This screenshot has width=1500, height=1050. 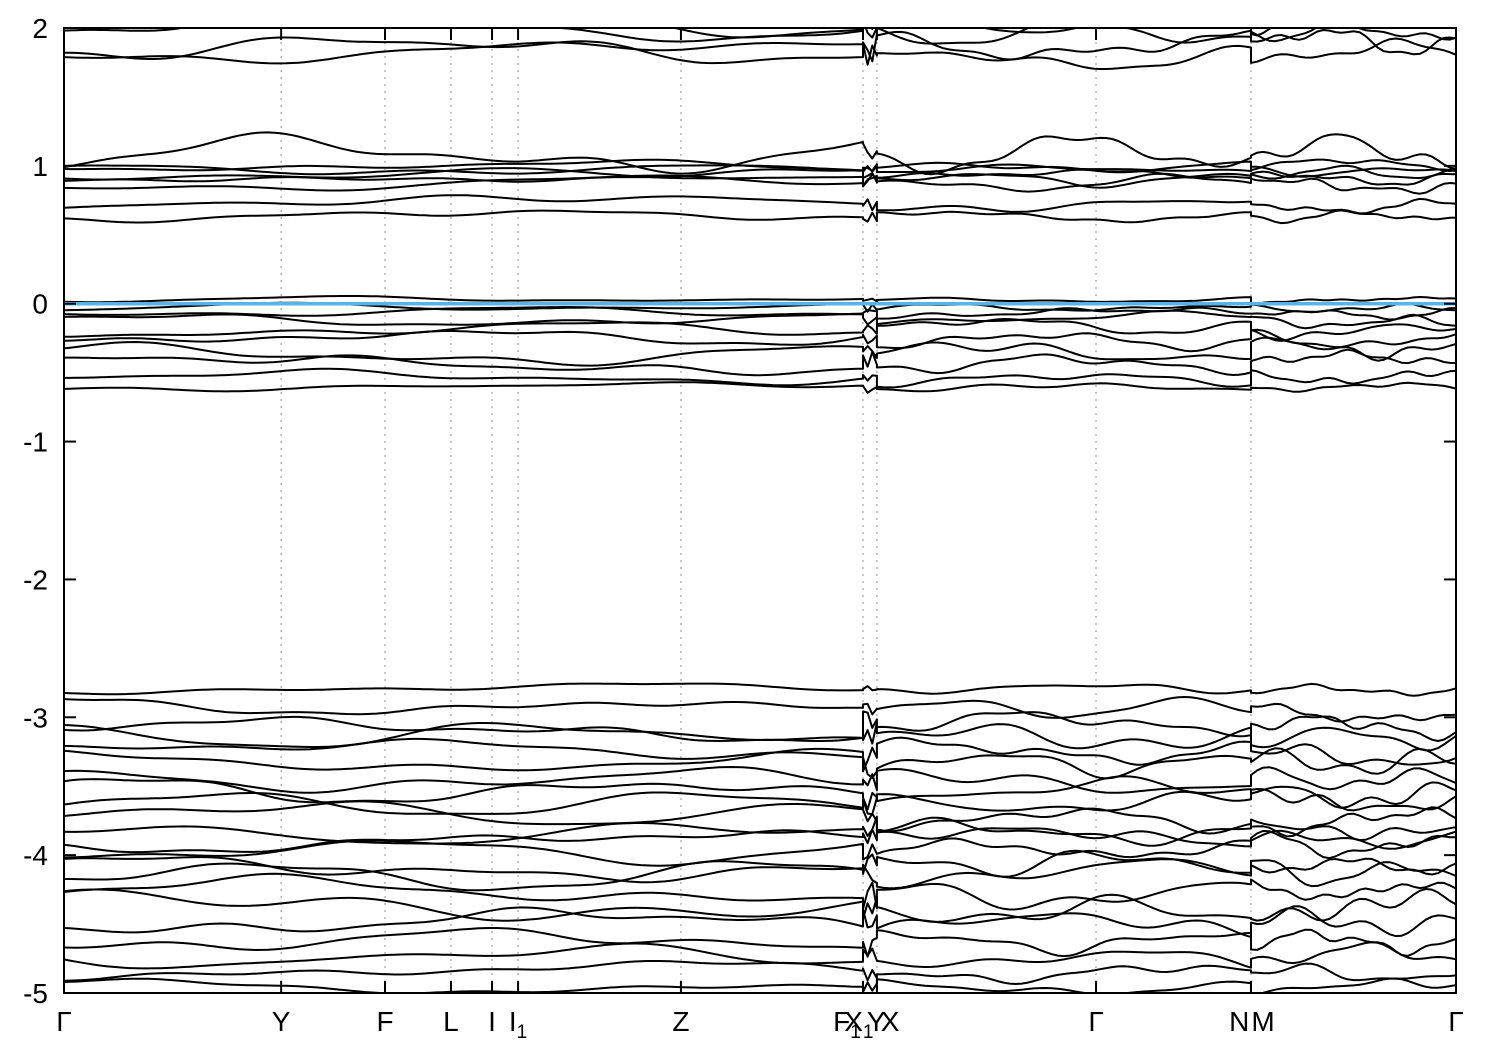 I want to click on x-axis-tick-label: Z, so click(x=680, y=1021).